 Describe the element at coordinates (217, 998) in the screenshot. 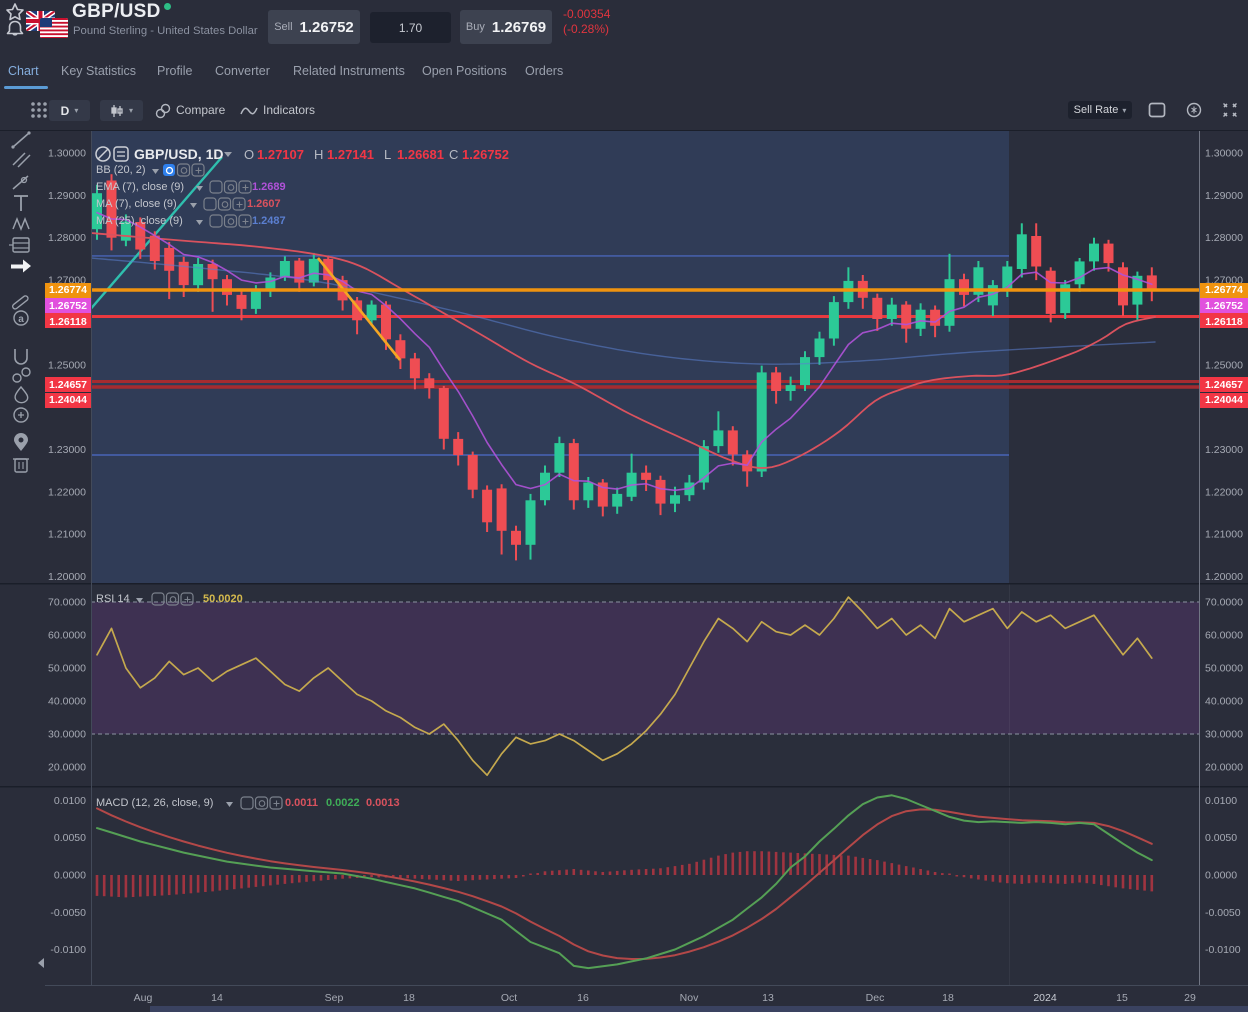

I see `svg-text: 14` at that location.